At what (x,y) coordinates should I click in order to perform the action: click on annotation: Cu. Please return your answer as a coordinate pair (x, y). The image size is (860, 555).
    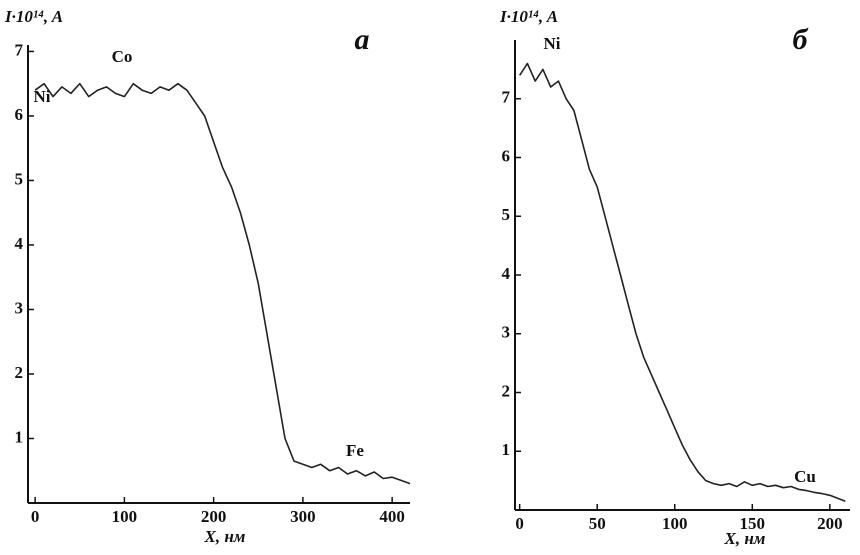
    Looking at the image, I should click on (805, 476).